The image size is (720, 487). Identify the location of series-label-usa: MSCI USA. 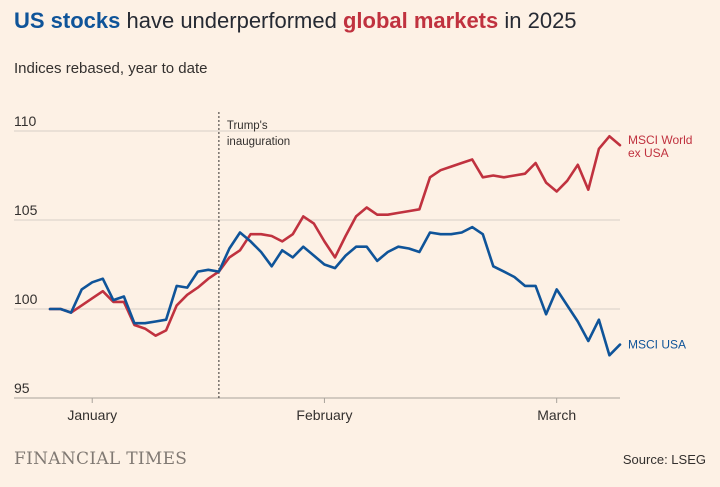
(657, 345).